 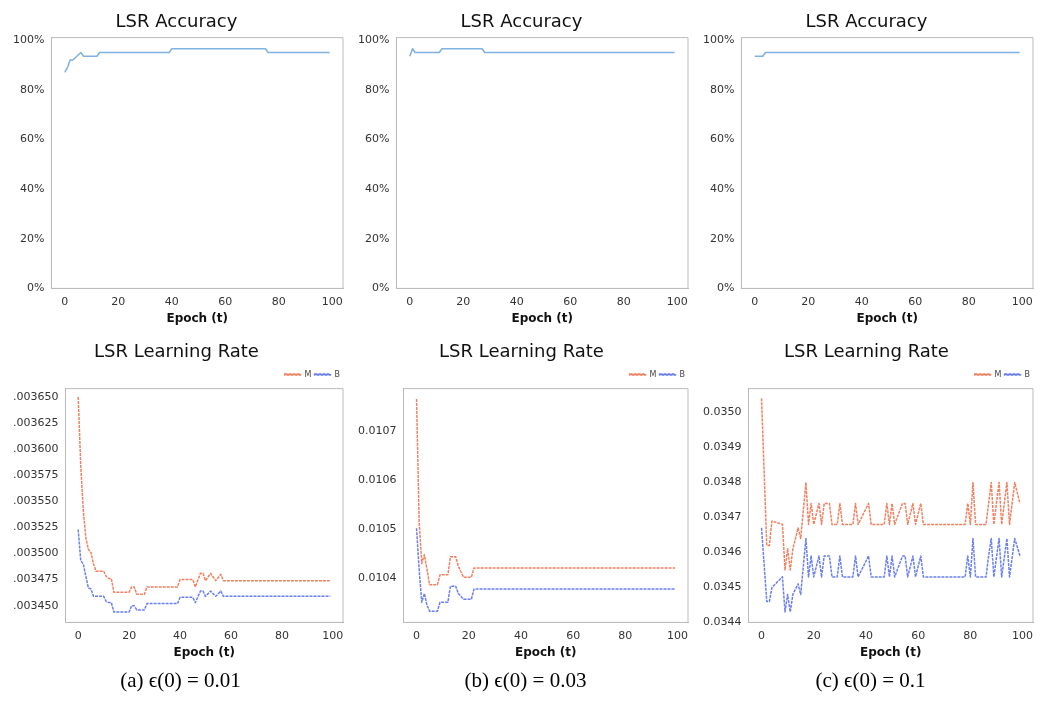 I want to click on y-tick-label: .003650, so click(x=35, y=396).